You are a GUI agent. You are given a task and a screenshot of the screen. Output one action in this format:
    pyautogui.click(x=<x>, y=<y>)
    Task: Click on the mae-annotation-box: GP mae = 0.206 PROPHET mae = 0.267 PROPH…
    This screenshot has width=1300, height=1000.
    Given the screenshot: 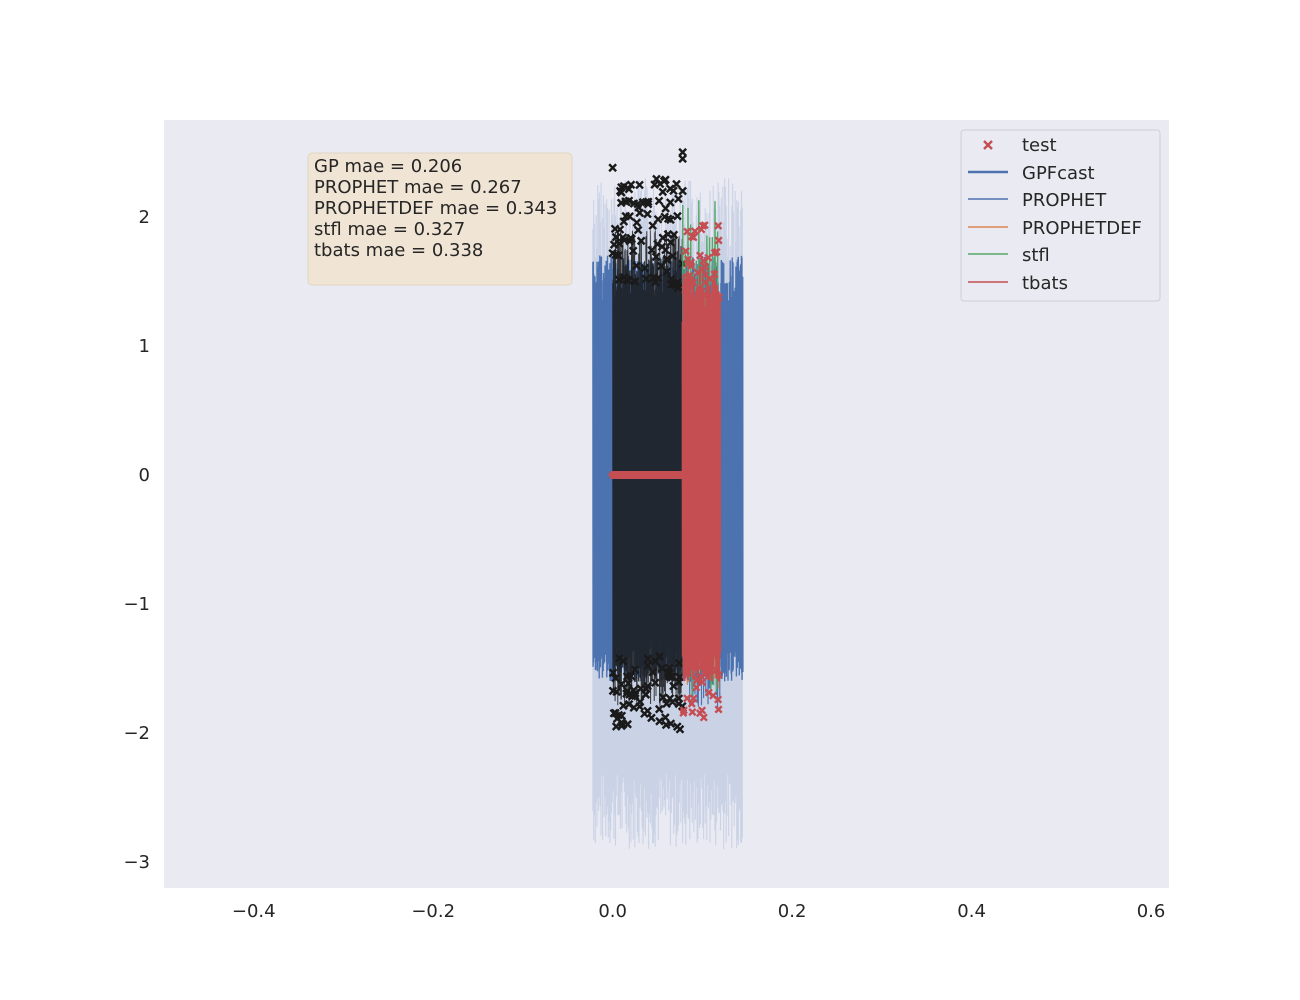 What is the action you would take?
    pyautogui.click(x=440, y=219)
    